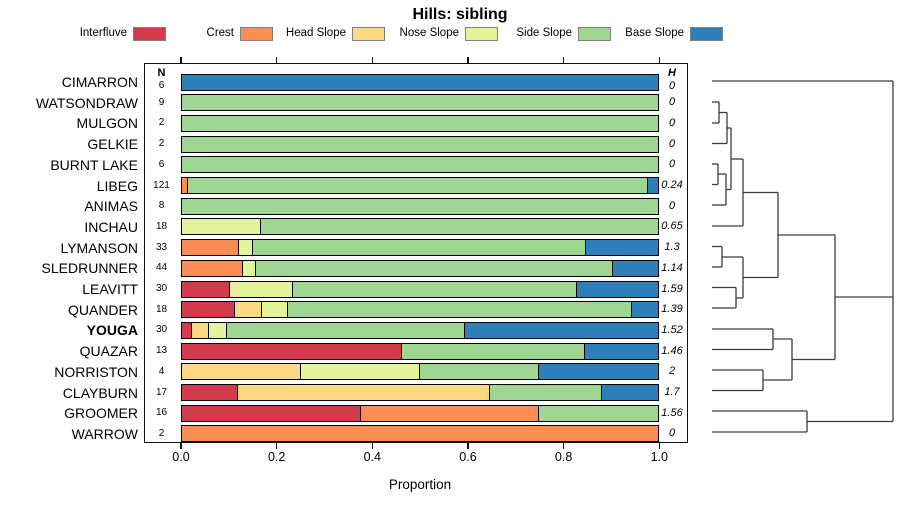  I want to click on n-value: 9, so click(161, 102).